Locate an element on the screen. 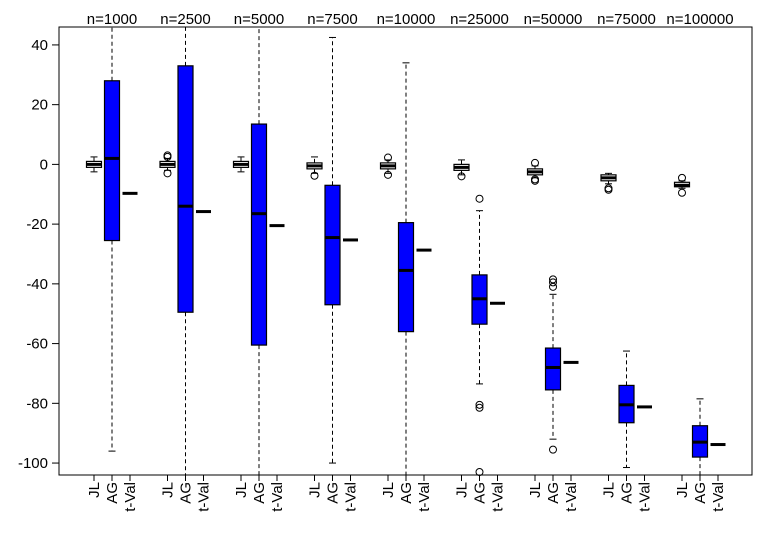 The image size is (760, 536). y-tick-label: 0 is located at coordinates (44, 164).